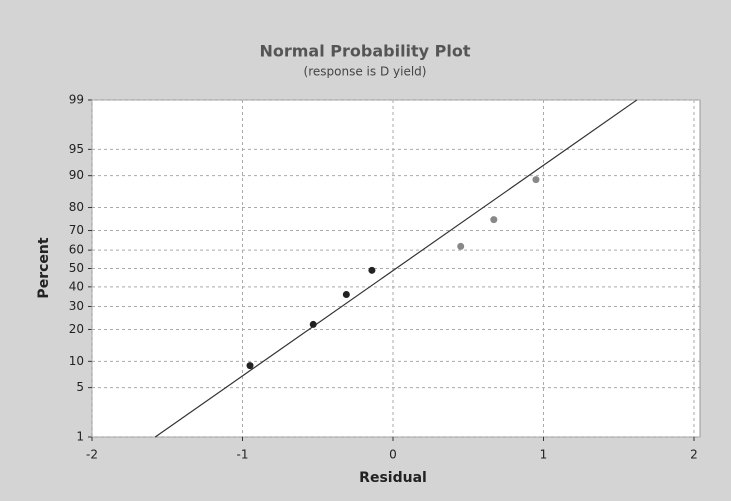 This screenshot has width=731, height=501. What do you see at coordinates (694, 455) in the screenshot?
I see `x-tick-label: 2` at bounding box center [694, 455].